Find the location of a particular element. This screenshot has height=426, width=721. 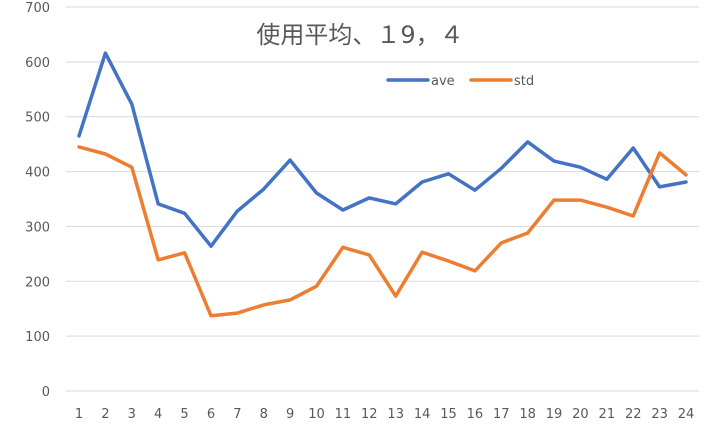

y-tick-label: 100 is located at coordinates (37, 337).